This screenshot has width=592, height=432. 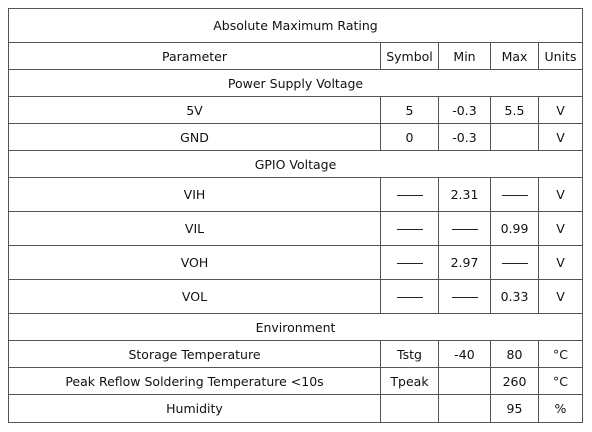 What do you see at coordinates (464, 354) in the screenshot?
I see `cell-min: -40` at bounding box center [464, 354].